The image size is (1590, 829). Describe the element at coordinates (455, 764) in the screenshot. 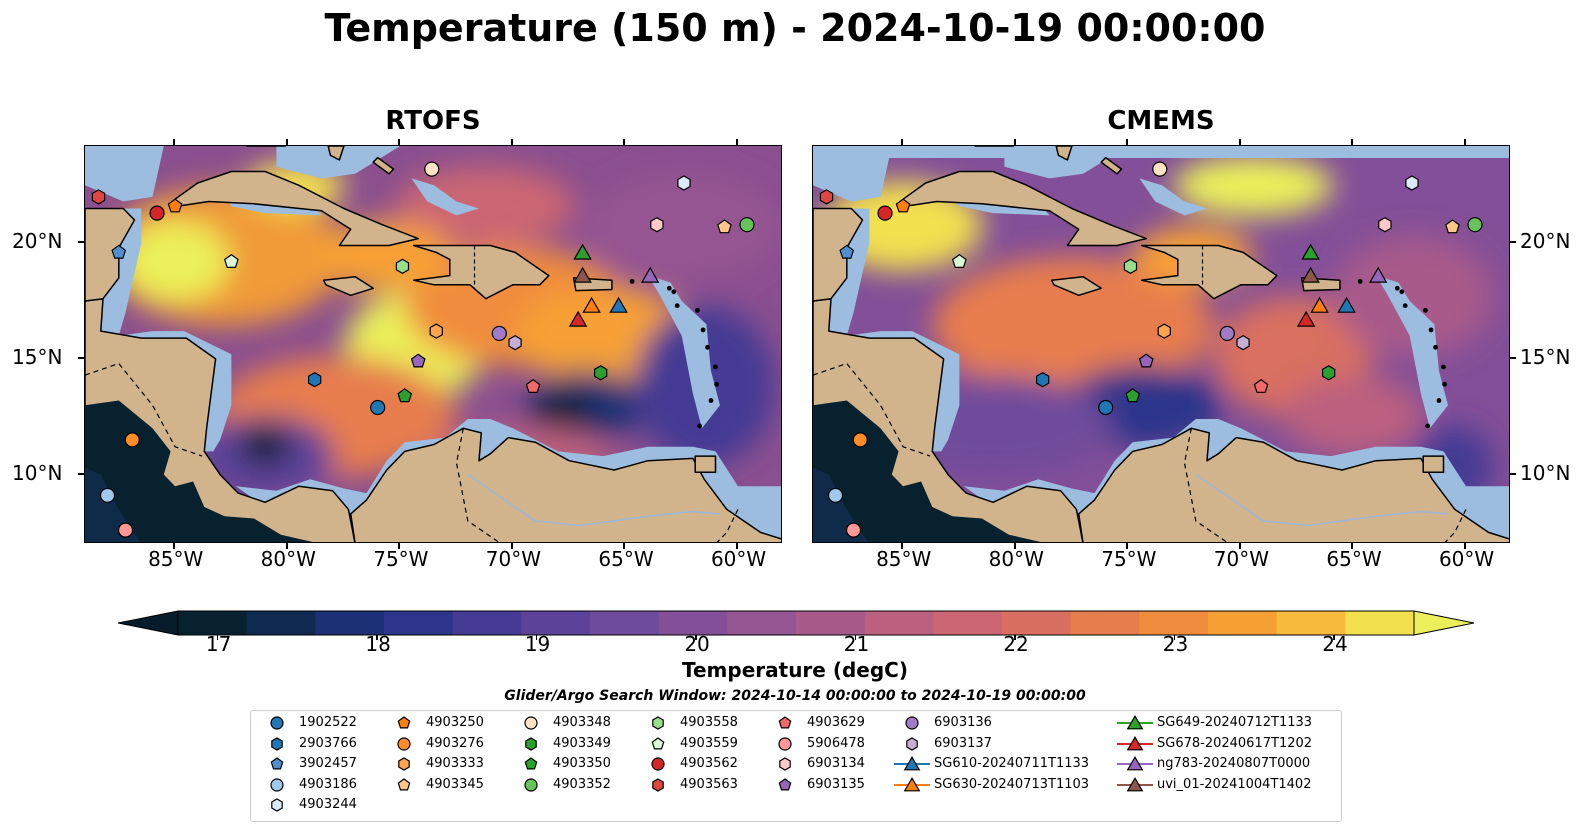

I see `legend-label: 4903333` at that location.